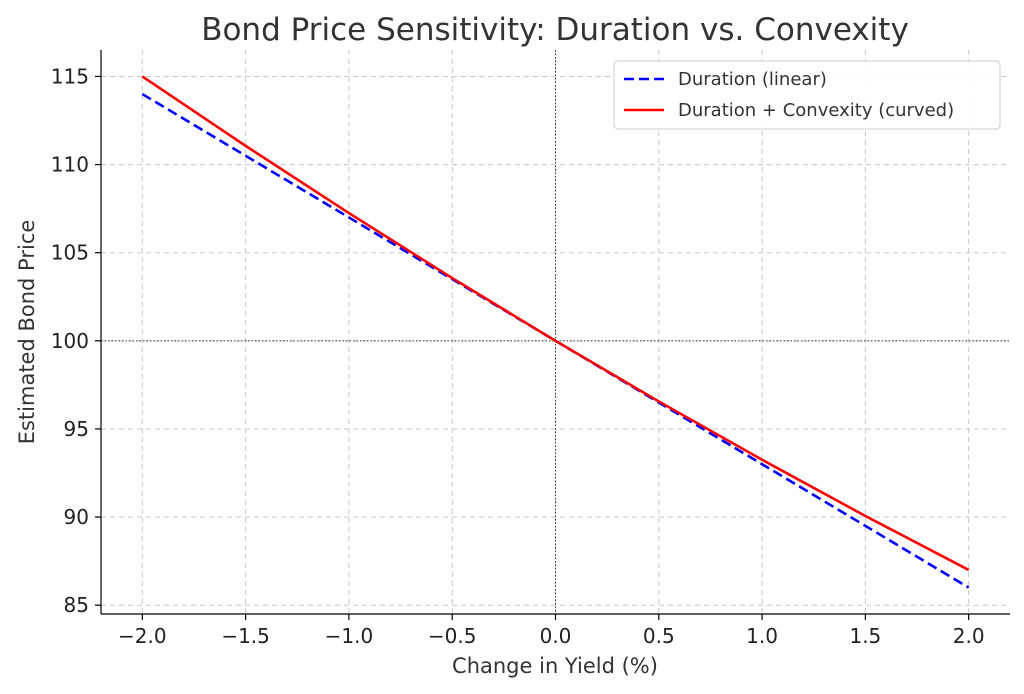 This screenshot has height=694, width=1024. What do you see at coordinates (969, 636) in the screenshot?
I see `x-tick-label: 2.0` at bounding box center [969, 636].